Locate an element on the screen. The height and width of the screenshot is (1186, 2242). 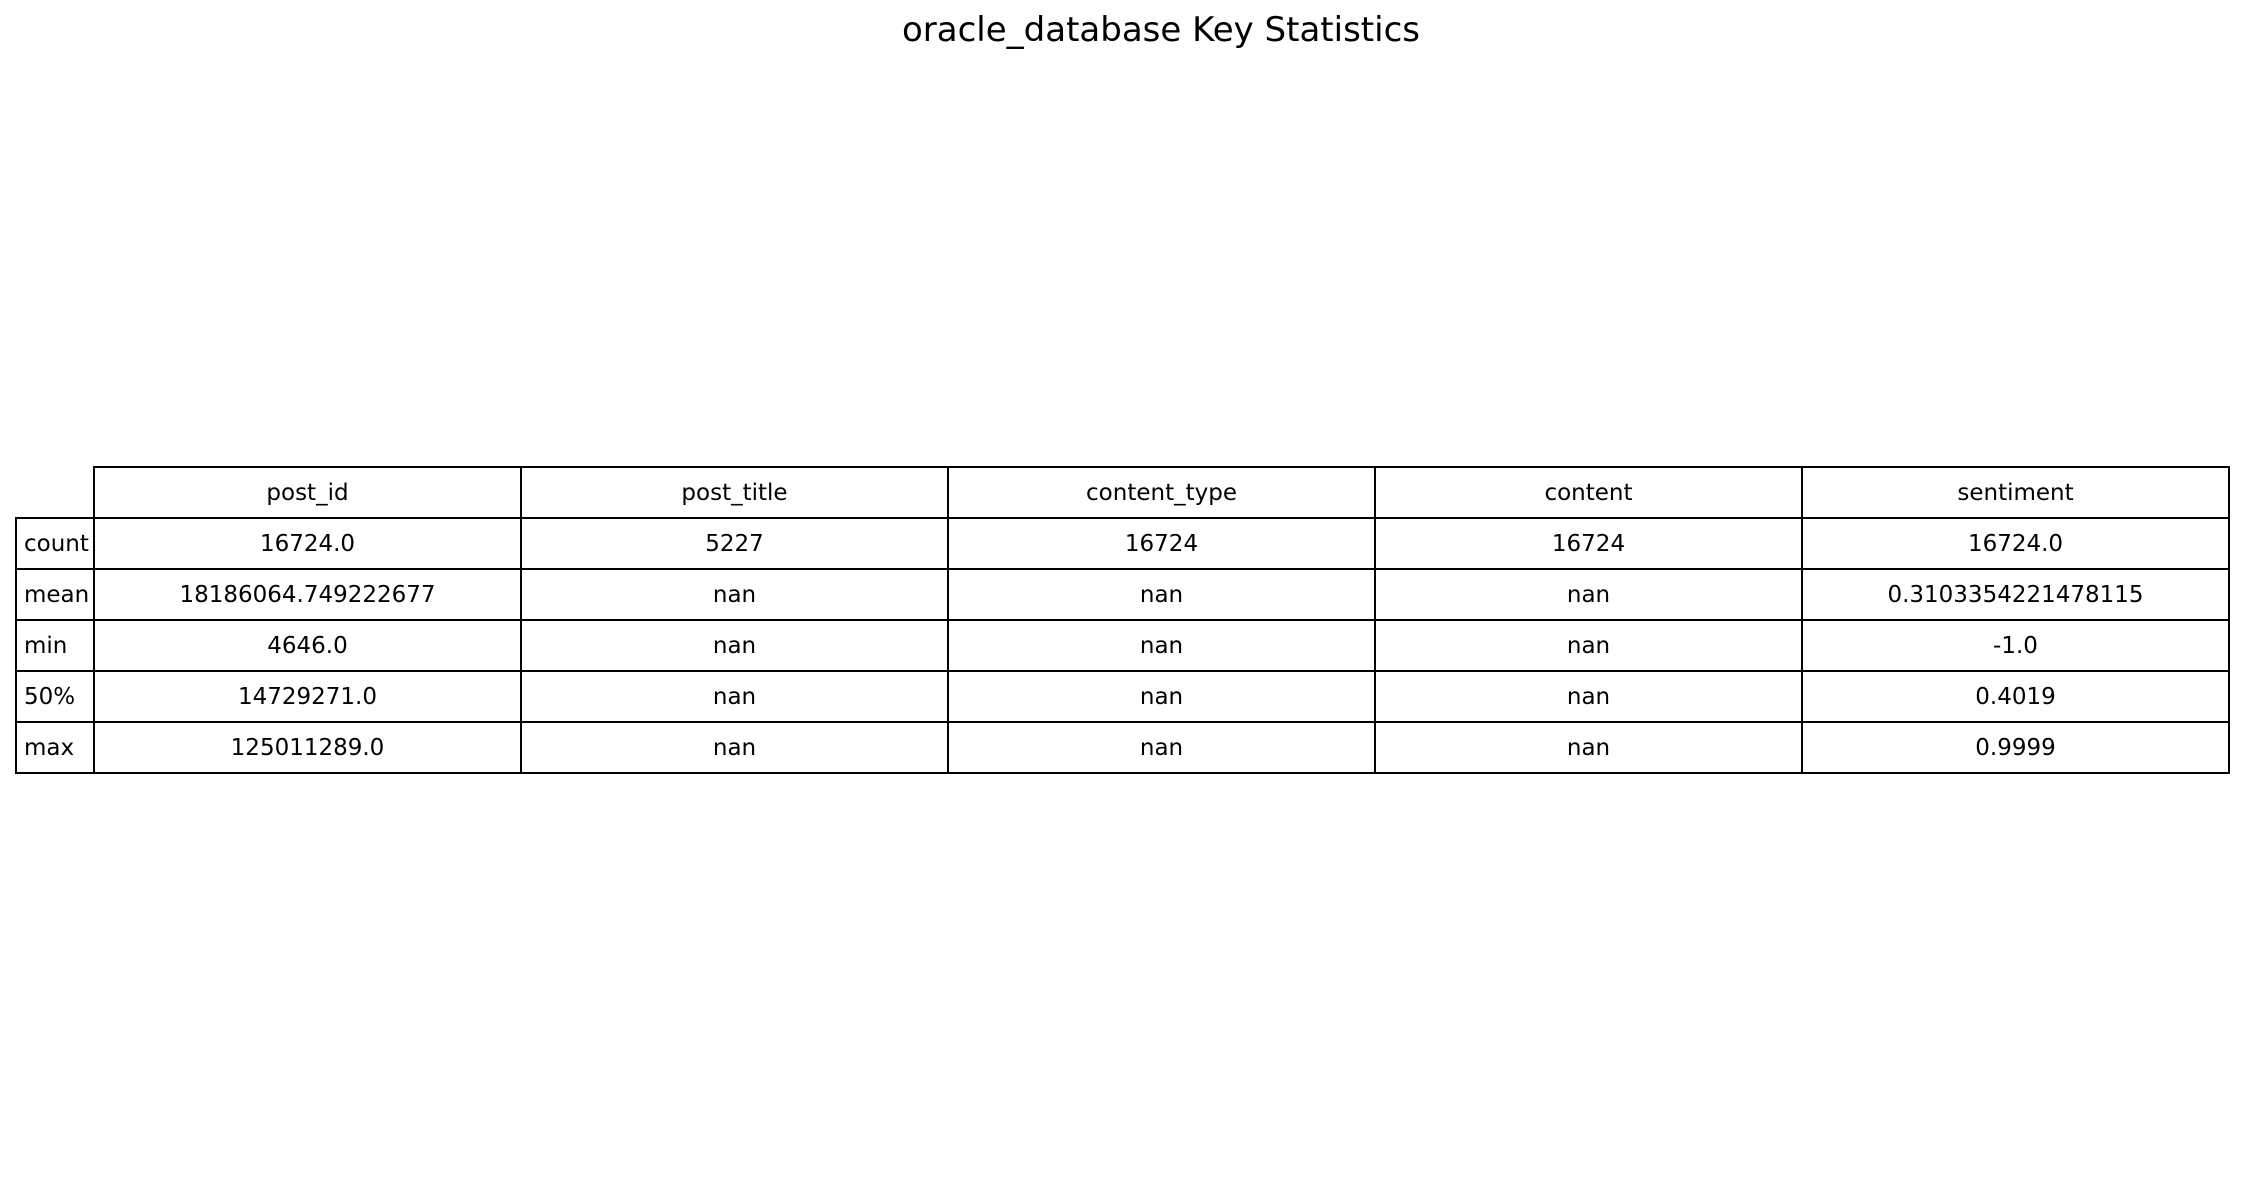
column-header: post_title is located at coordinates (734, 492).